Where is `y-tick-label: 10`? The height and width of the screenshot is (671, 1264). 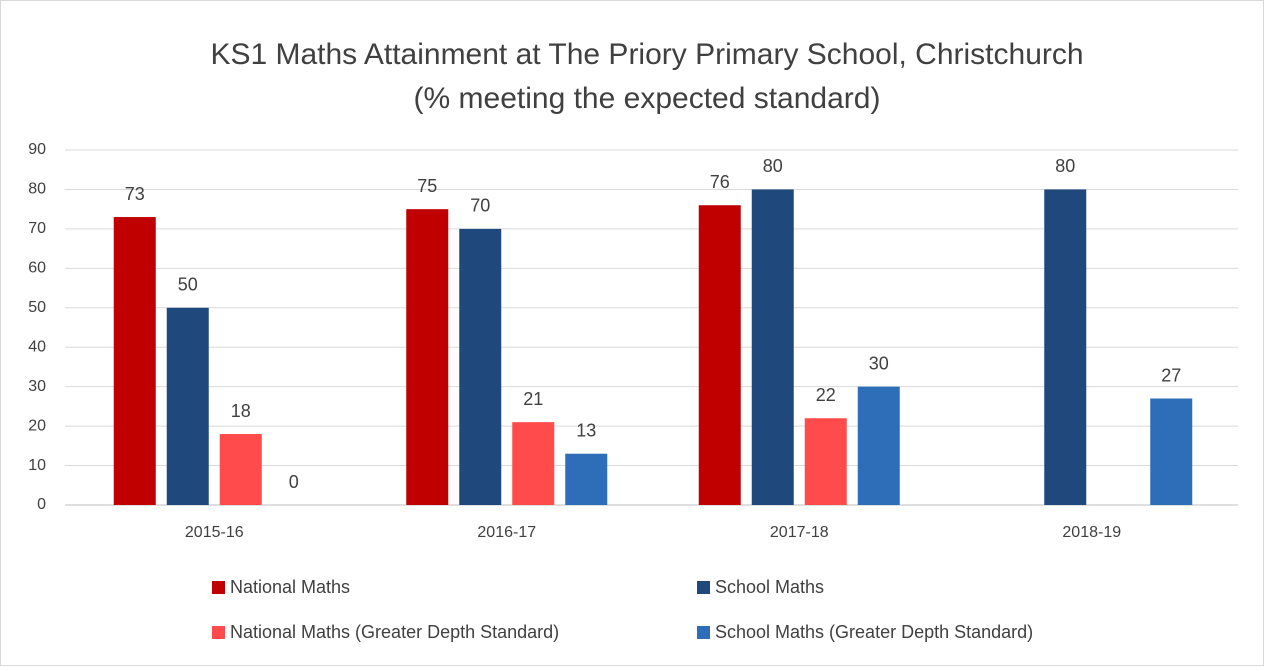 y-tick-label: 10 is located at coordinates (37, 465).